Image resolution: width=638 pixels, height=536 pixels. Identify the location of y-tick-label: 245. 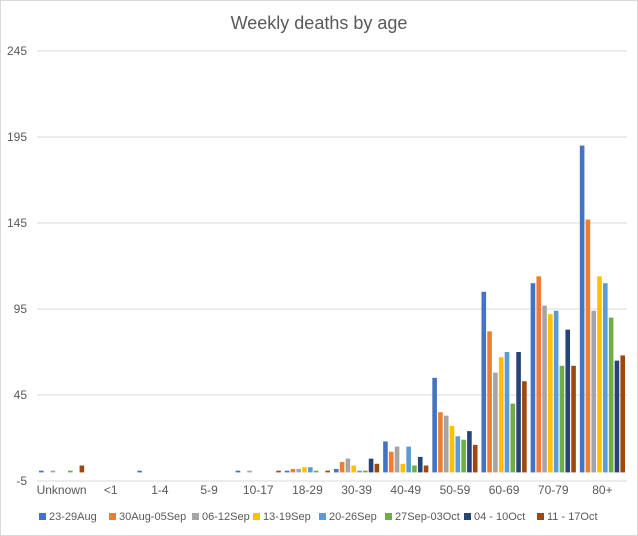
(17, 51).